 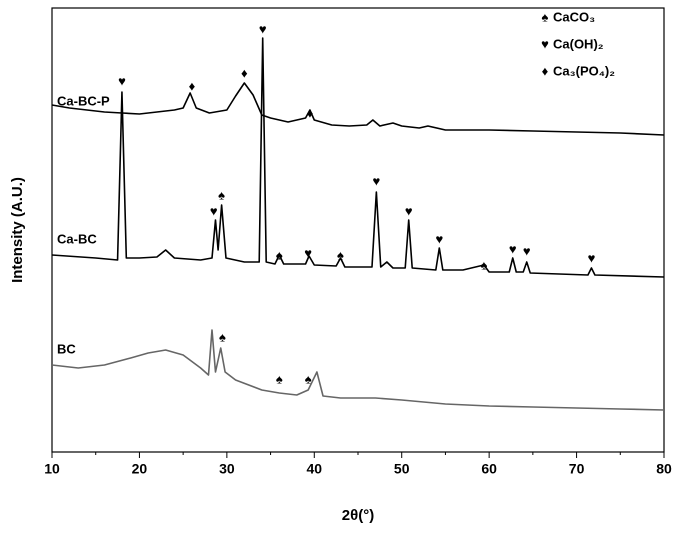 What do you see at coordinates (227, 469) in the screenshot?
I see `x-tick-label: 30` at bounding box center [227, 469].